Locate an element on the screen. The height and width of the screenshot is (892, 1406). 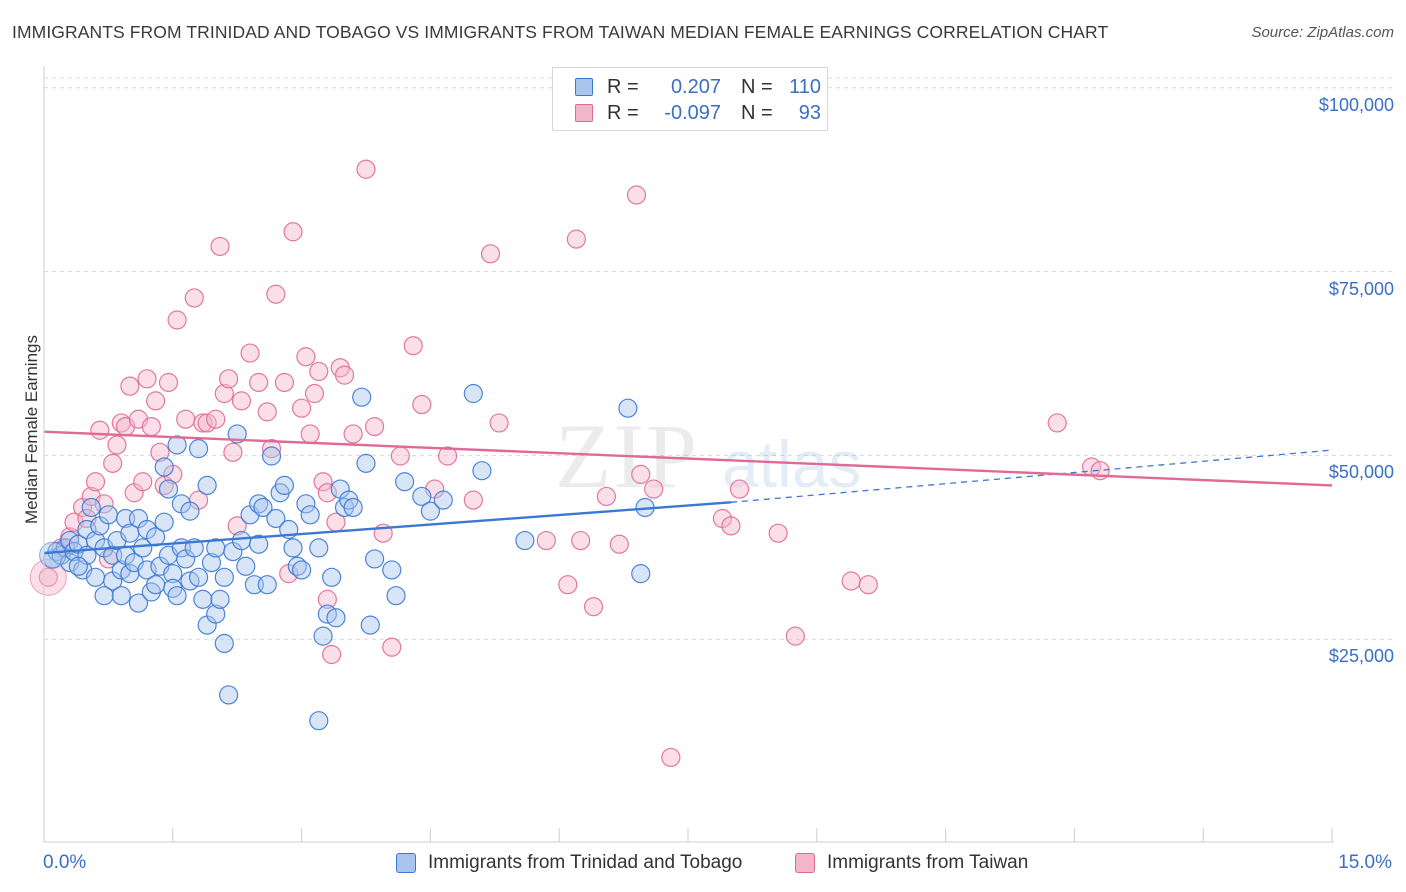
trend-line-taiwan is located at coordinates (688, 458).